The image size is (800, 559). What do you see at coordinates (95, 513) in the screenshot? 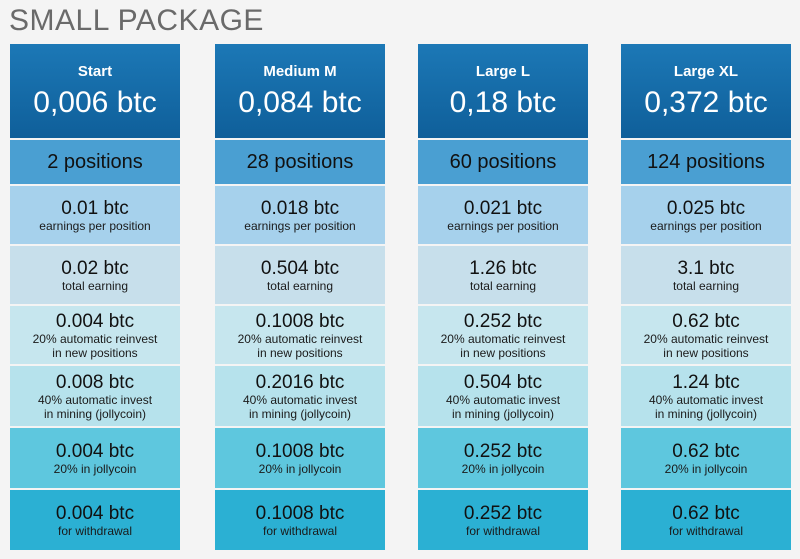
I see `withdrawal-value: 0.004 btc` at bounding box center [95, 513].